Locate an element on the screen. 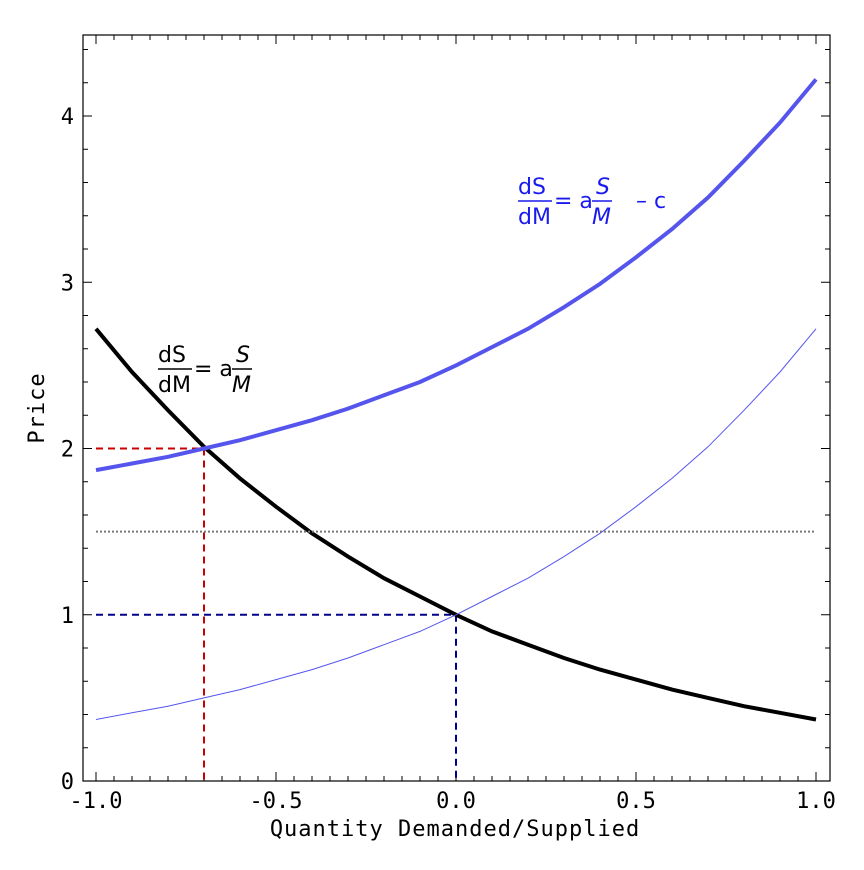  y-tick-label: 0 is located at coordinates (67, 782).